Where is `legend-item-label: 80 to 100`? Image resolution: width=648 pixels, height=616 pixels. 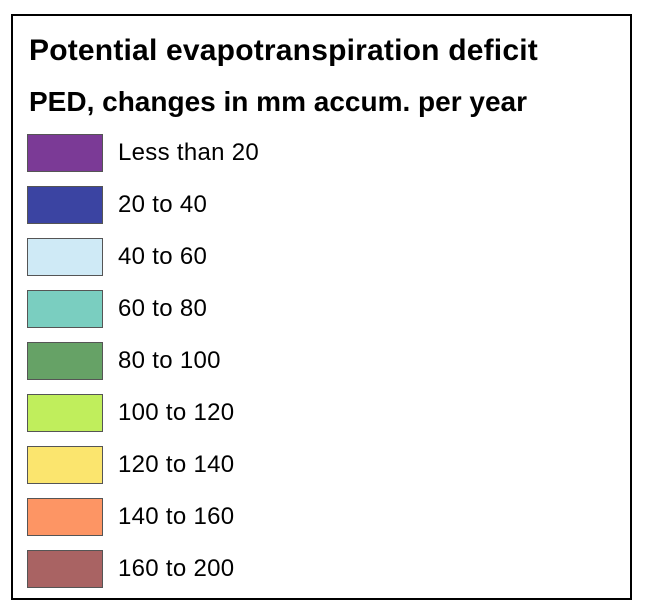 legend-item-label: 80 to 100 is located at coordinates (169, 360).